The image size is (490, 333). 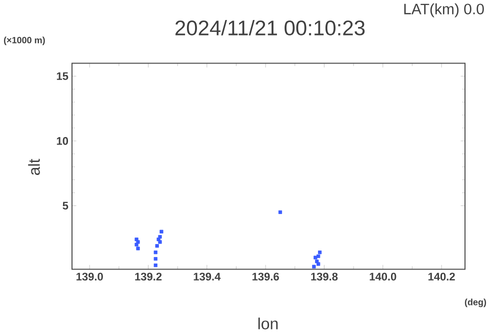 What do you see at coordinates (475, 303) in the screenshot?
I see `text: (deg)` at bounding box center [475, 303].